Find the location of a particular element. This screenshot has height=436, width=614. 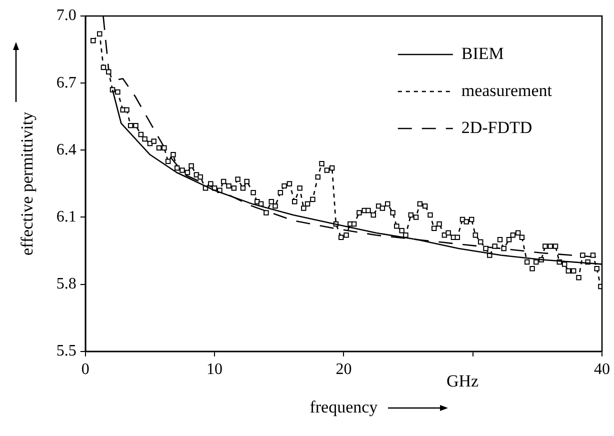

y-tick-label: 6.4 is located at coordinates (66, 149).